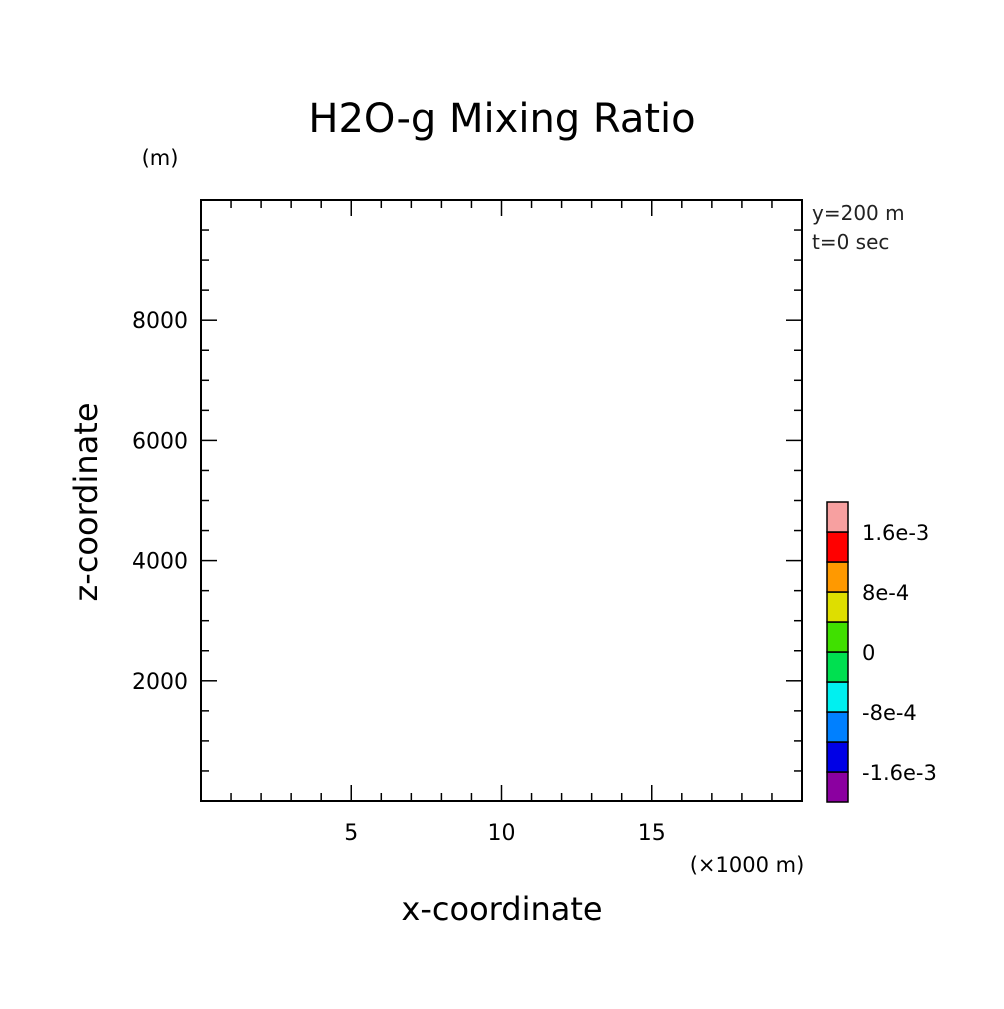  I want to click on x-axis-label: x-coordinate, so click(501, 909).